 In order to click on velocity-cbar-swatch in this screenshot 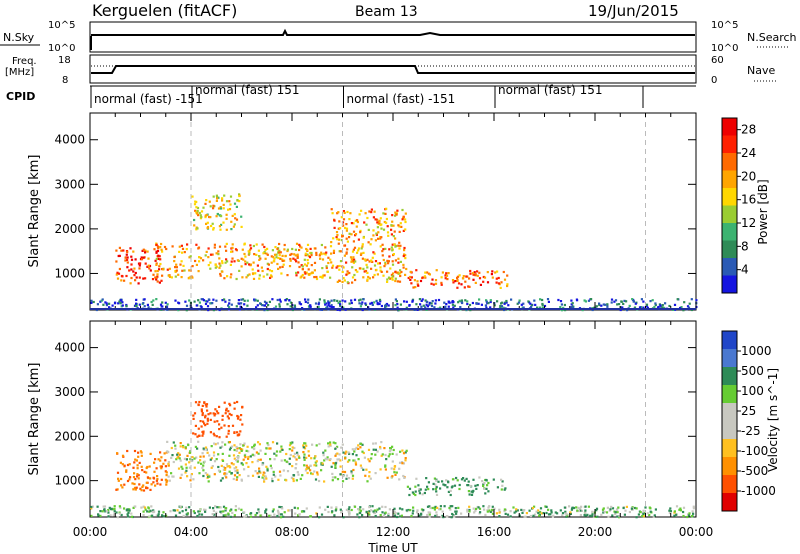, I will do `click(729, 502)`.